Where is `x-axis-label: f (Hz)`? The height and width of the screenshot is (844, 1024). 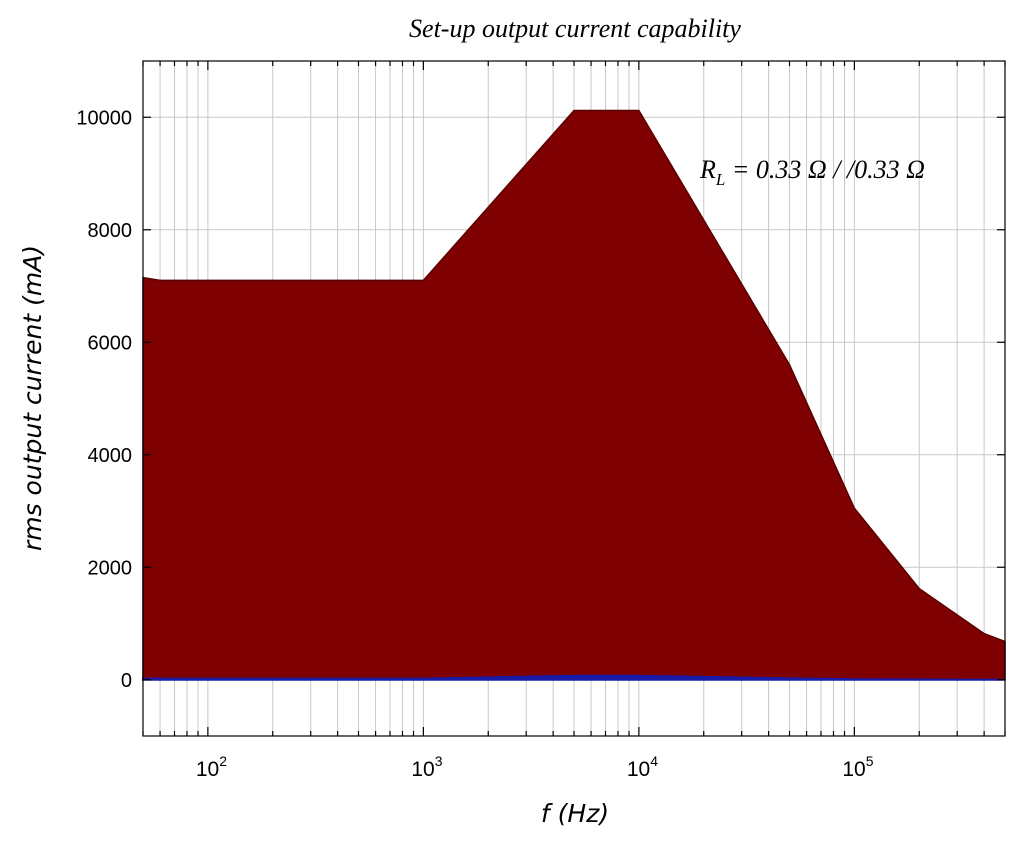
x-axis-label: f (Hz) is located at coordinates (575, 813).